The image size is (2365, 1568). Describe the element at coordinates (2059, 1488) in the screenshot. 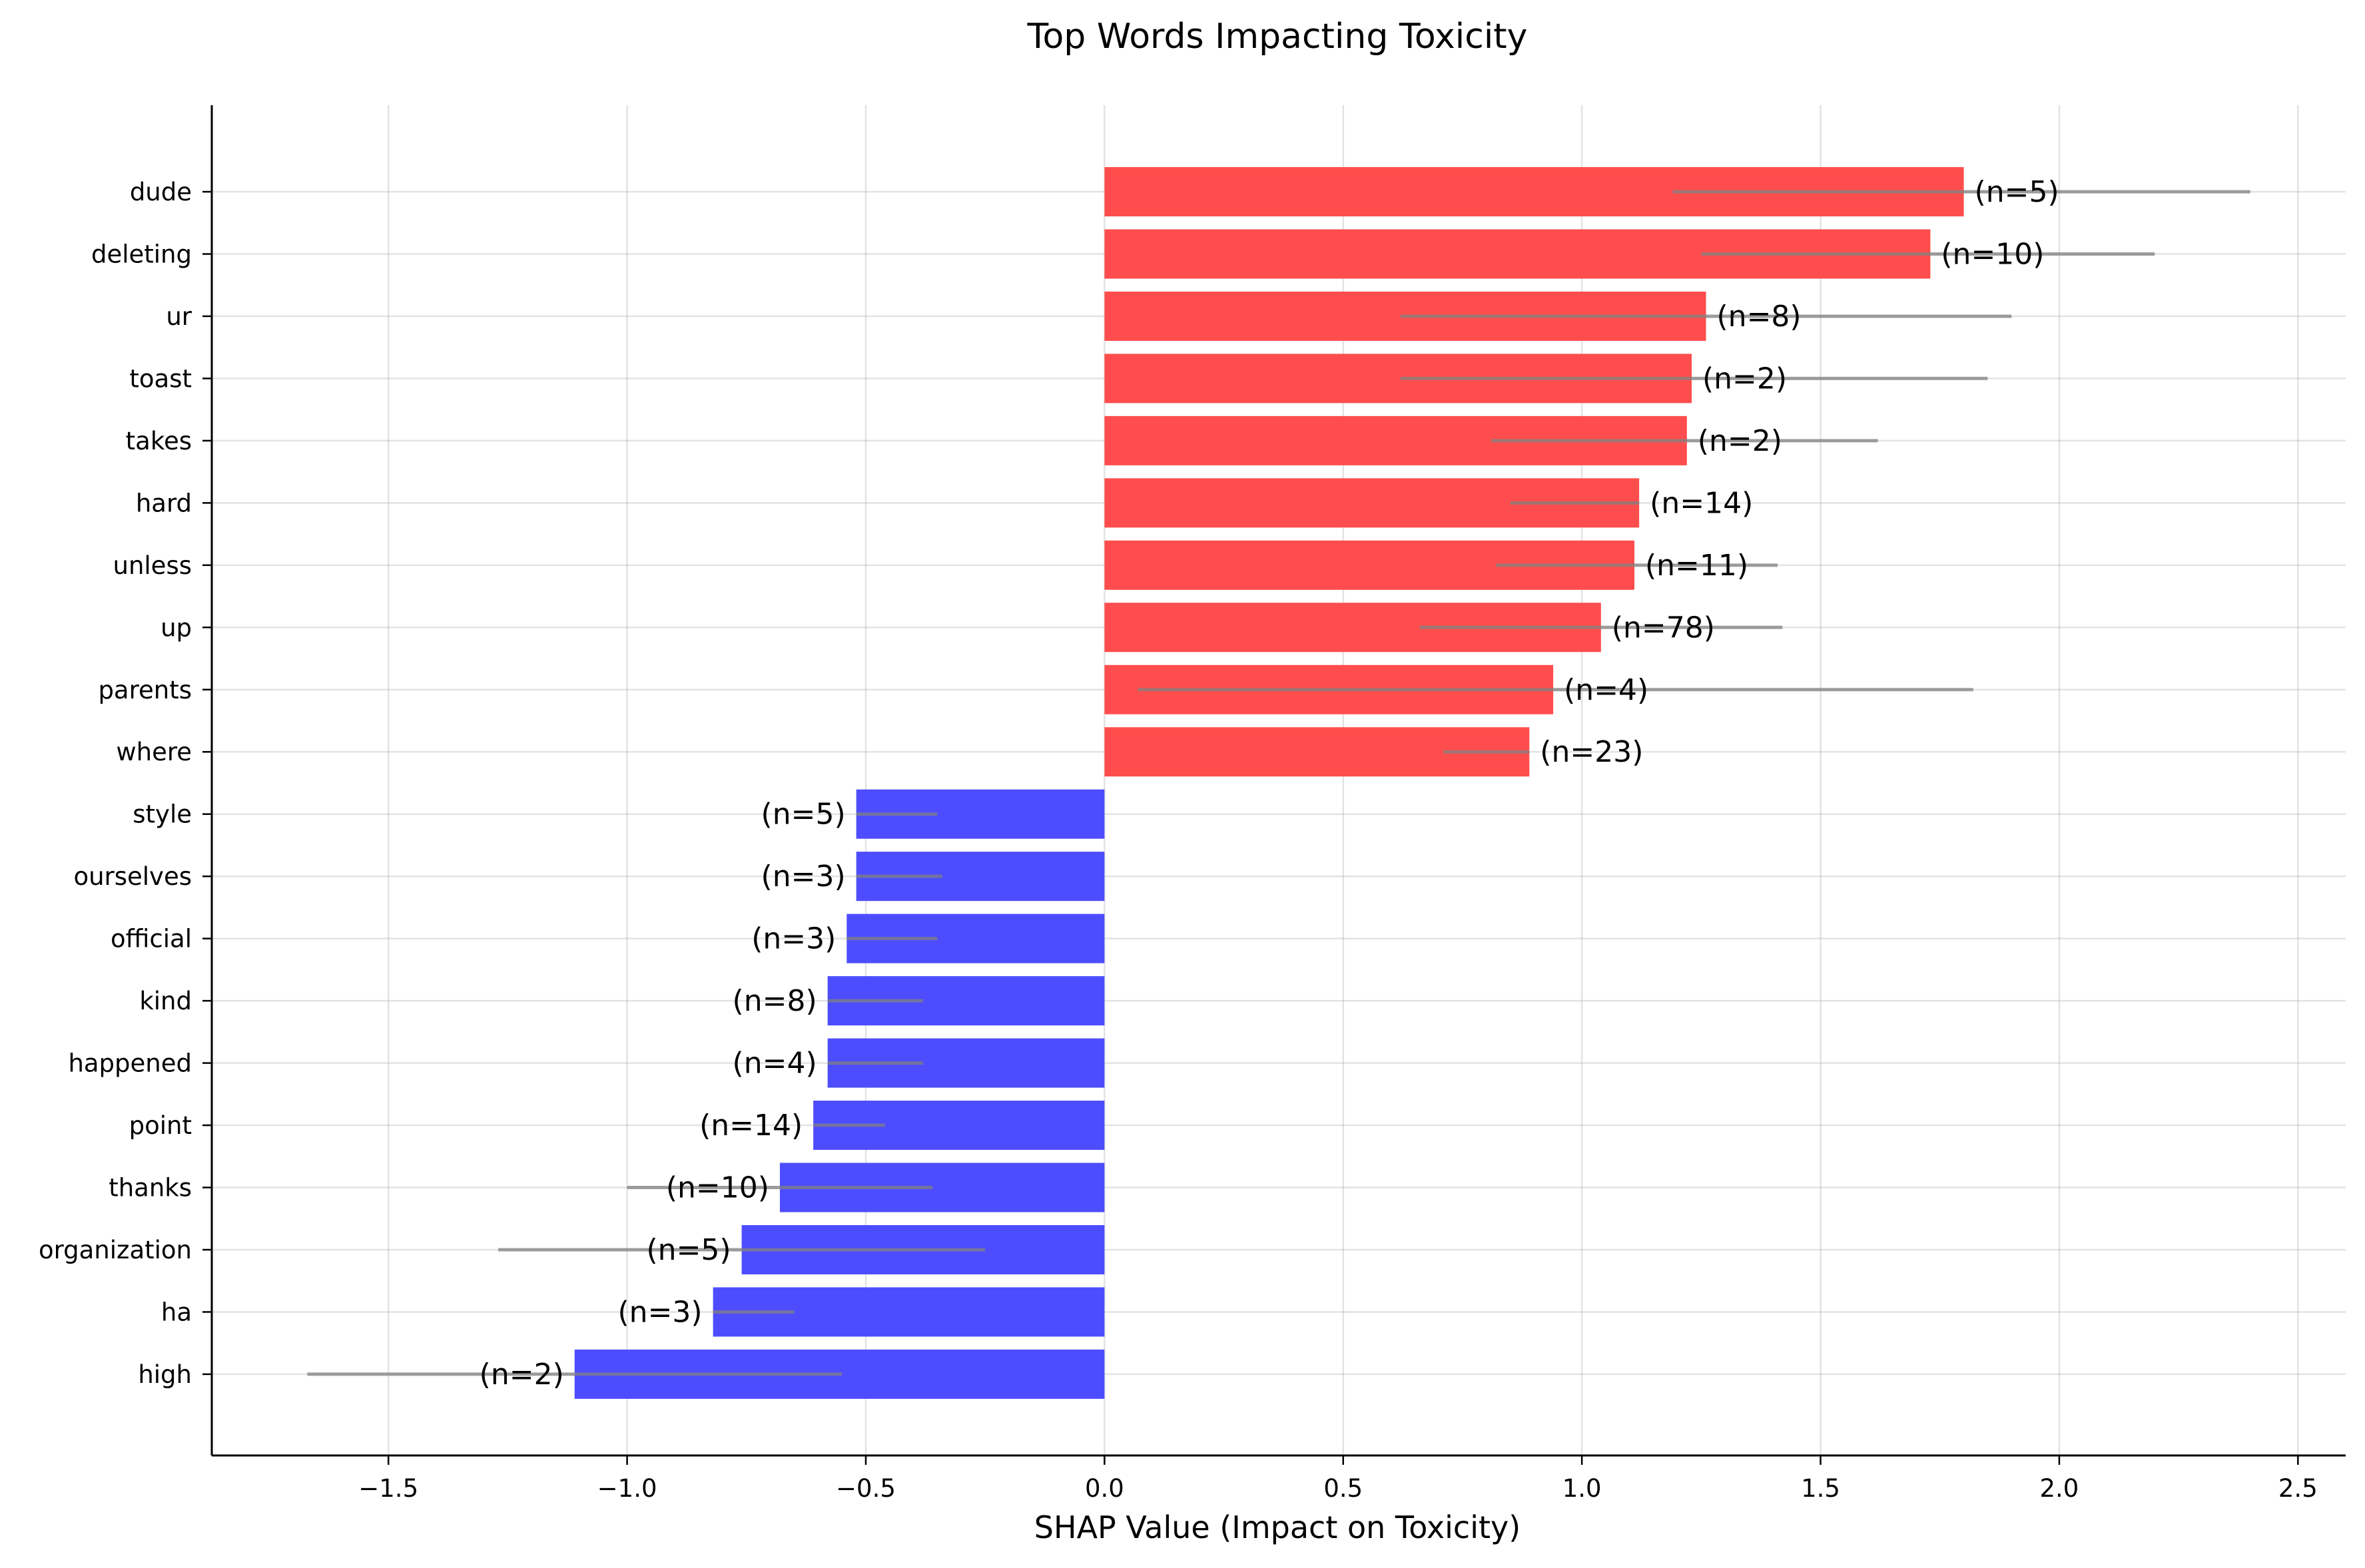

I see `x-tick-label: 2.0` at that location.